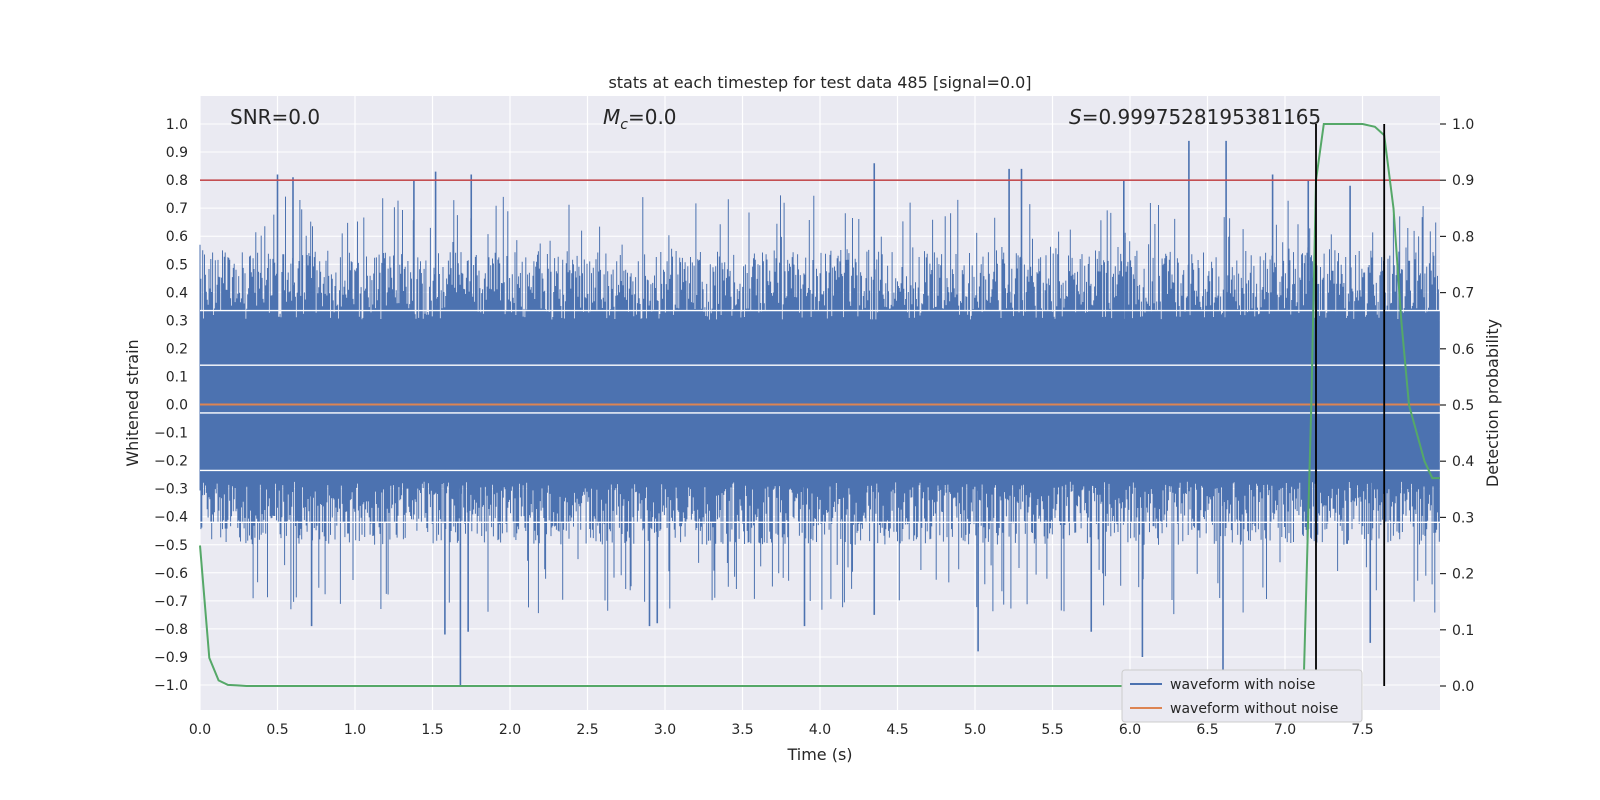  I want to click on y-tick-label-16: −0.6, so click(171, 574).